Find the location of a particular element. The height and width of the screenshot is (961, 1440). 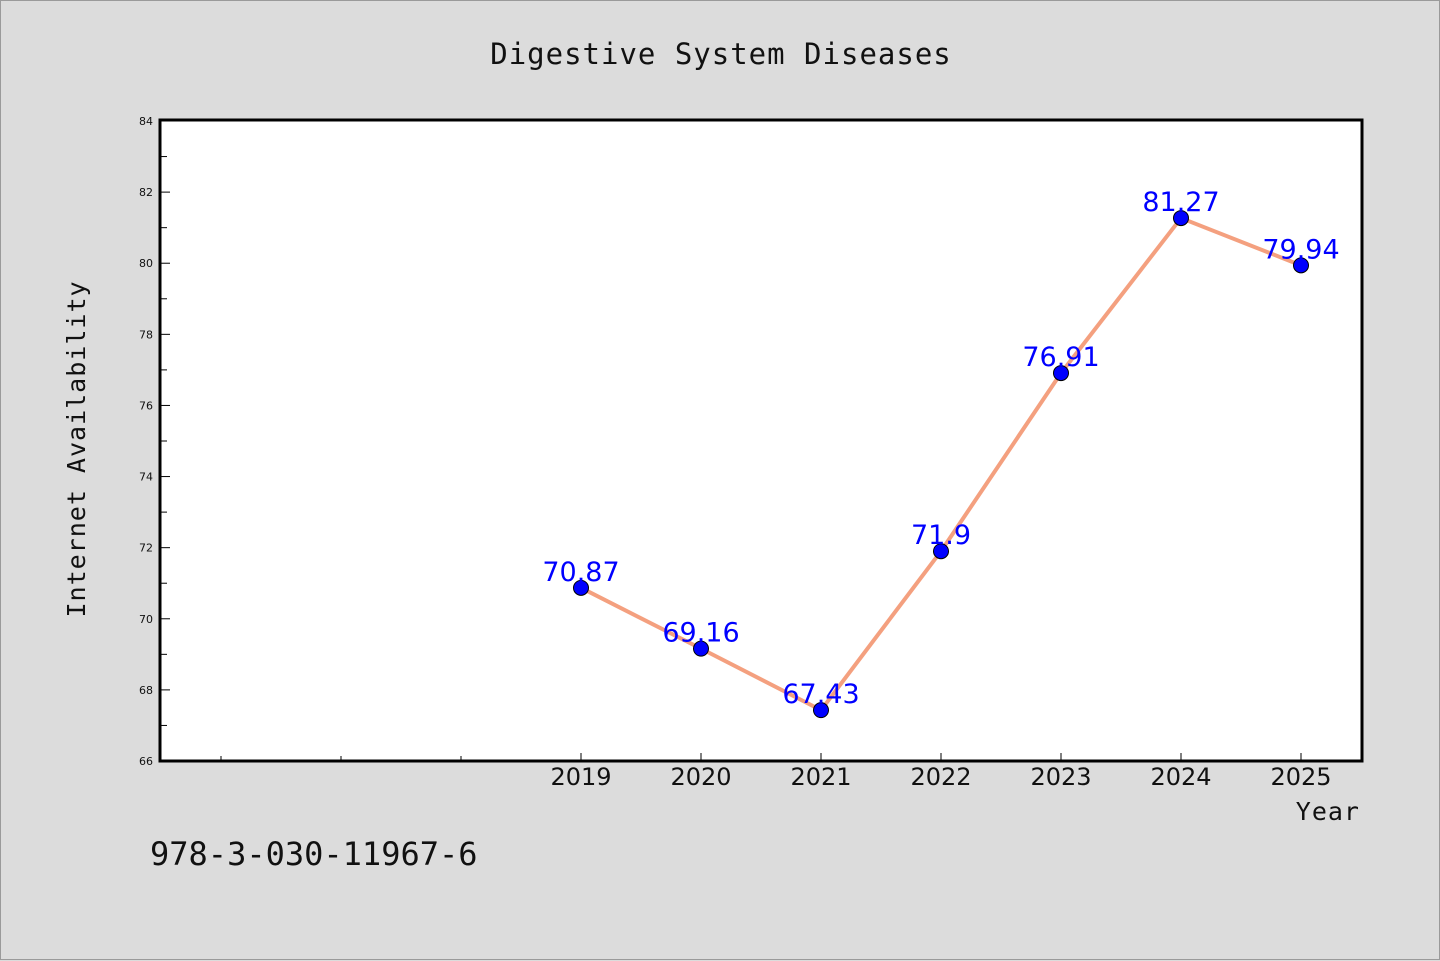

chart-title: Digestive System Diseases is located at coordinates (721, 54).